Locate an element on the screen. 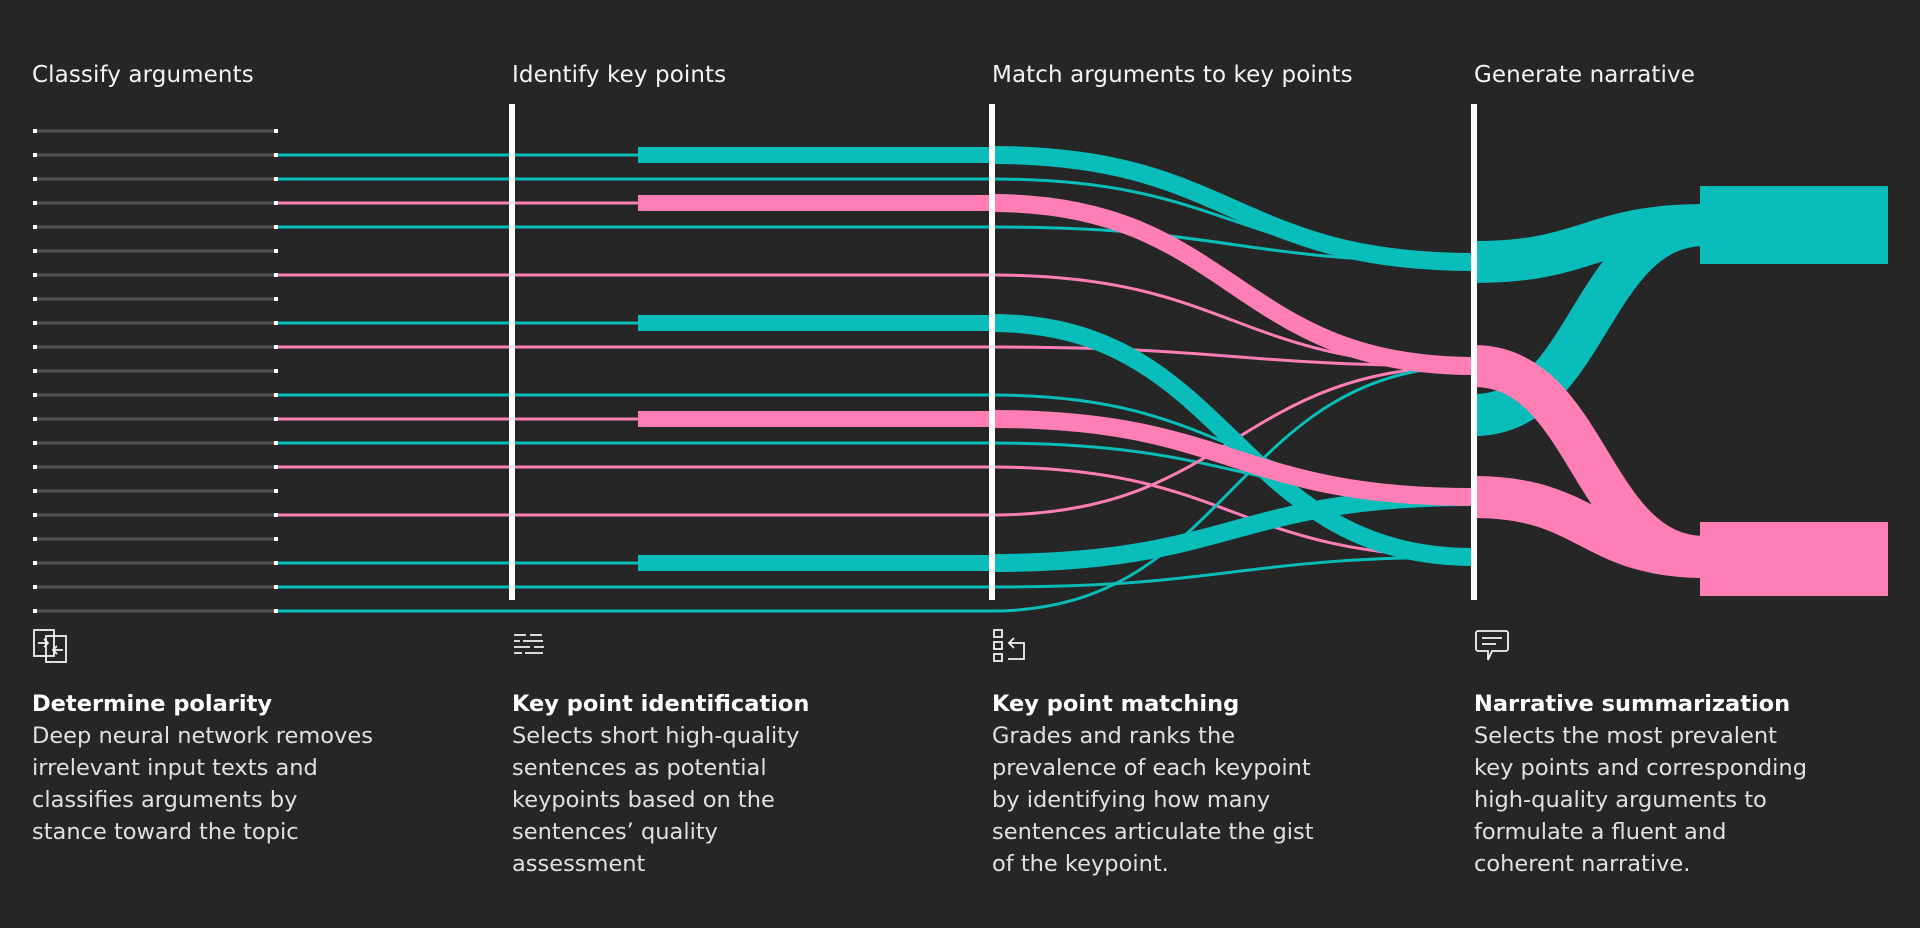  stage-title-classify: Classify arguments is located at coordinates (143, 75).